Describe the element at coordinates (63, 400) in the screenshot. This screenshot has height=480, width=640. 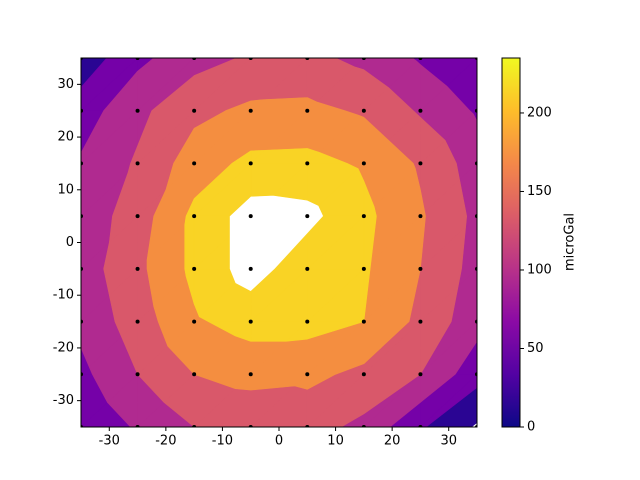
I see `y-tick-label: -30` at that location.